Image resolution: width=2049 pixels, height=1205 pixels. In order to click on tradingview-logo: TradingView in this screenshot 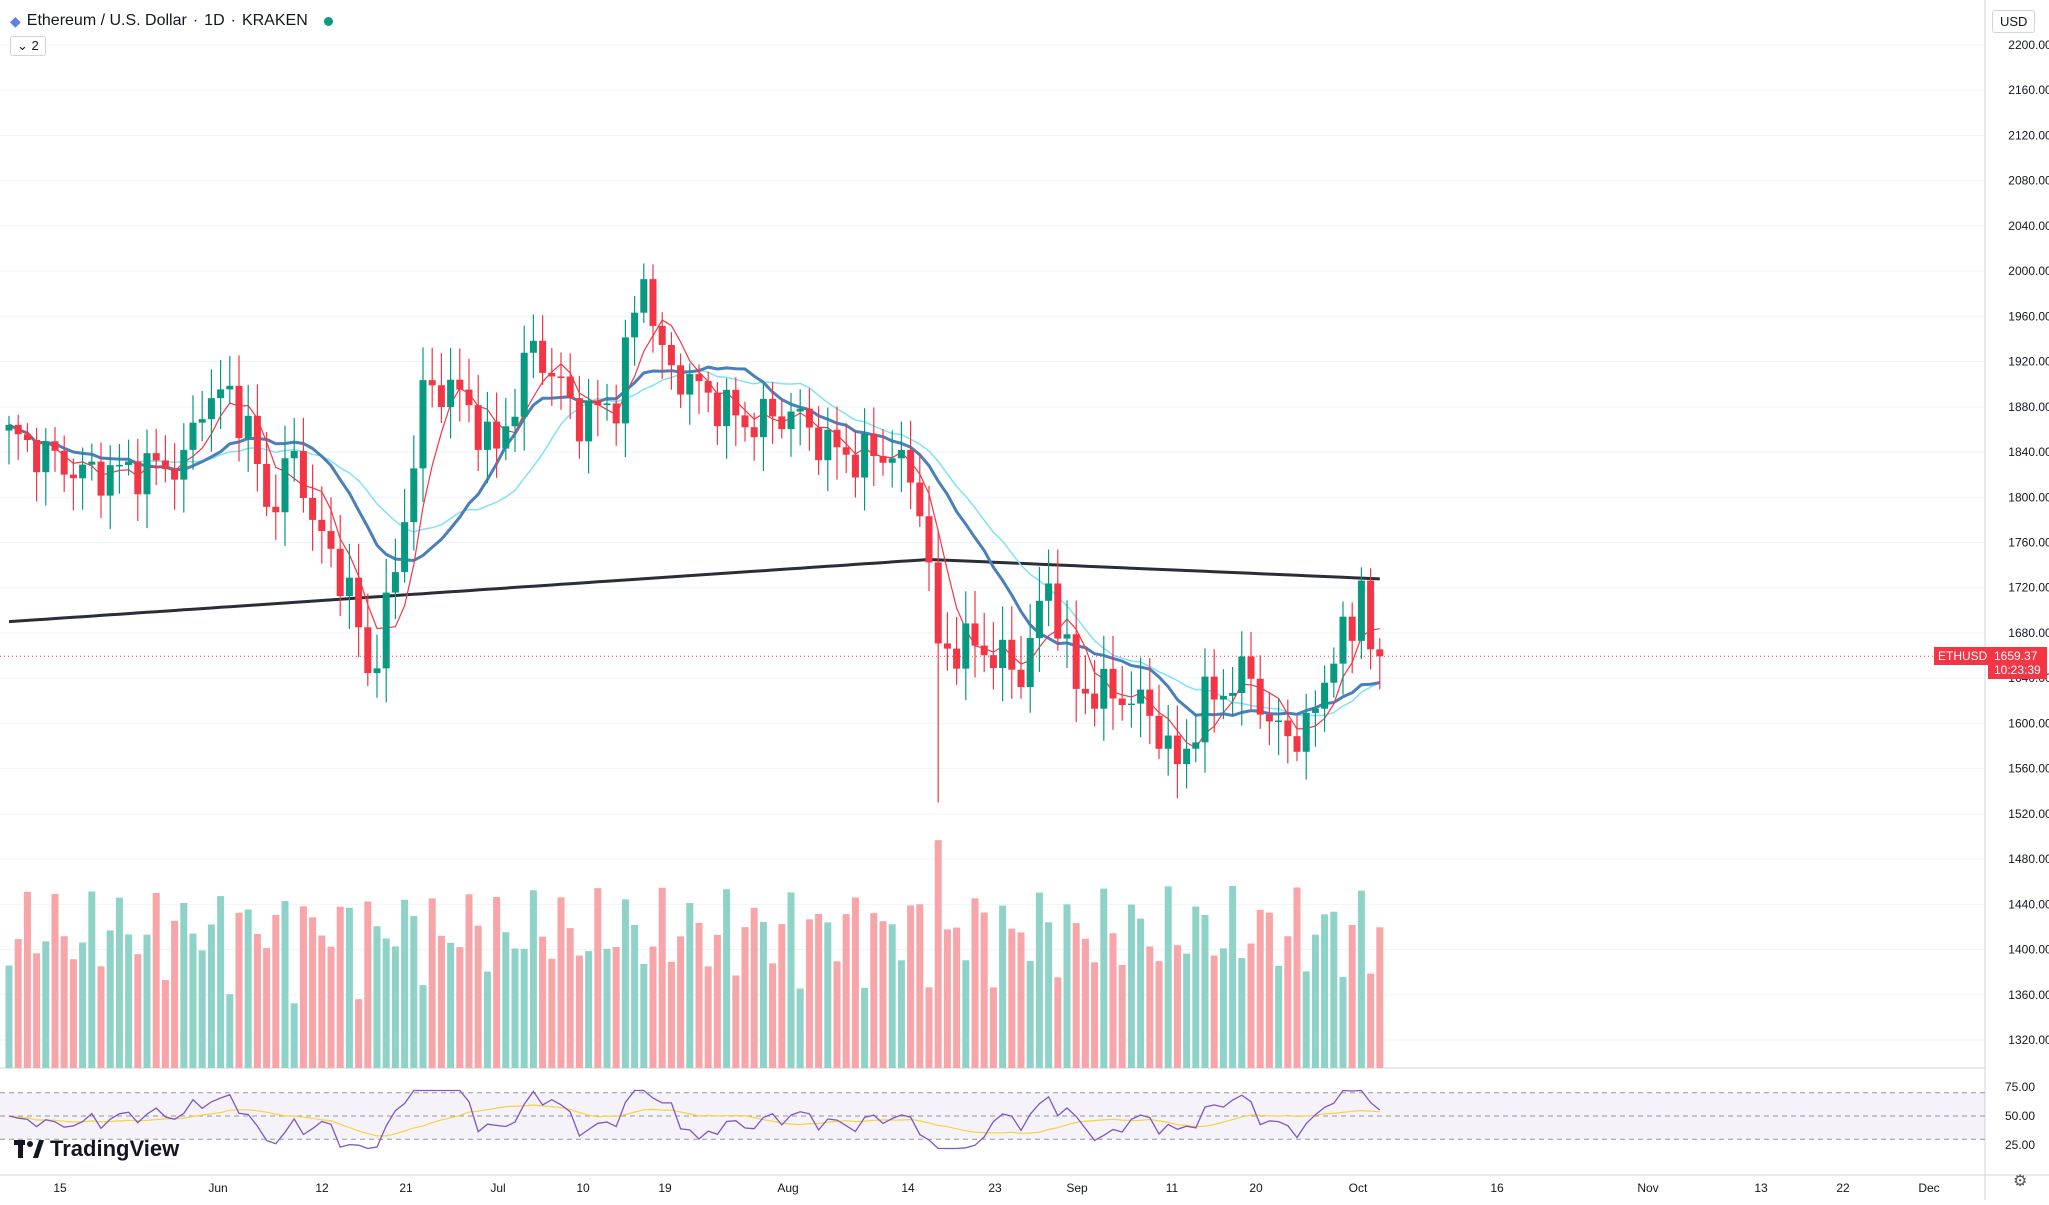, I will do `click(96, 1149)`.